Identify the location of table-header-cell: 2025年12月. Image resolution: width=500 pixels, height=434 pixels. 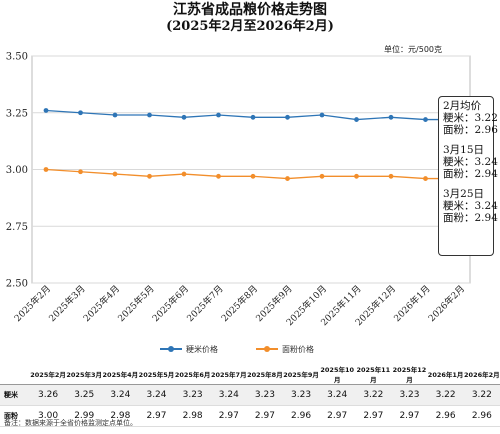
(409, 374).